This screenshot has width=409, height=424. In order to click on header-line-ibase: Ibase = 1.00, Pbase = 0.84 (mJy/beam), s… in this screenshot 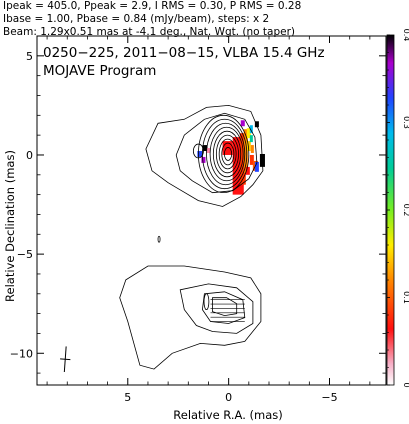, I will do `click(136, 19)`.